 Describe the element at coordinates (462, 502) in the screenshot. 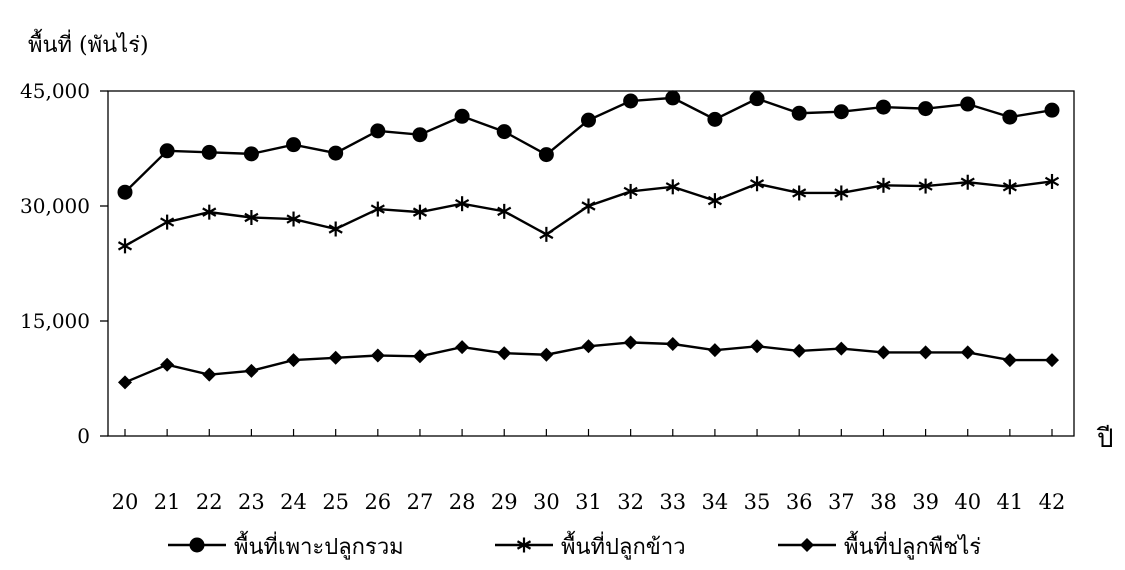

I see `x-tick-label: 28` at that location.